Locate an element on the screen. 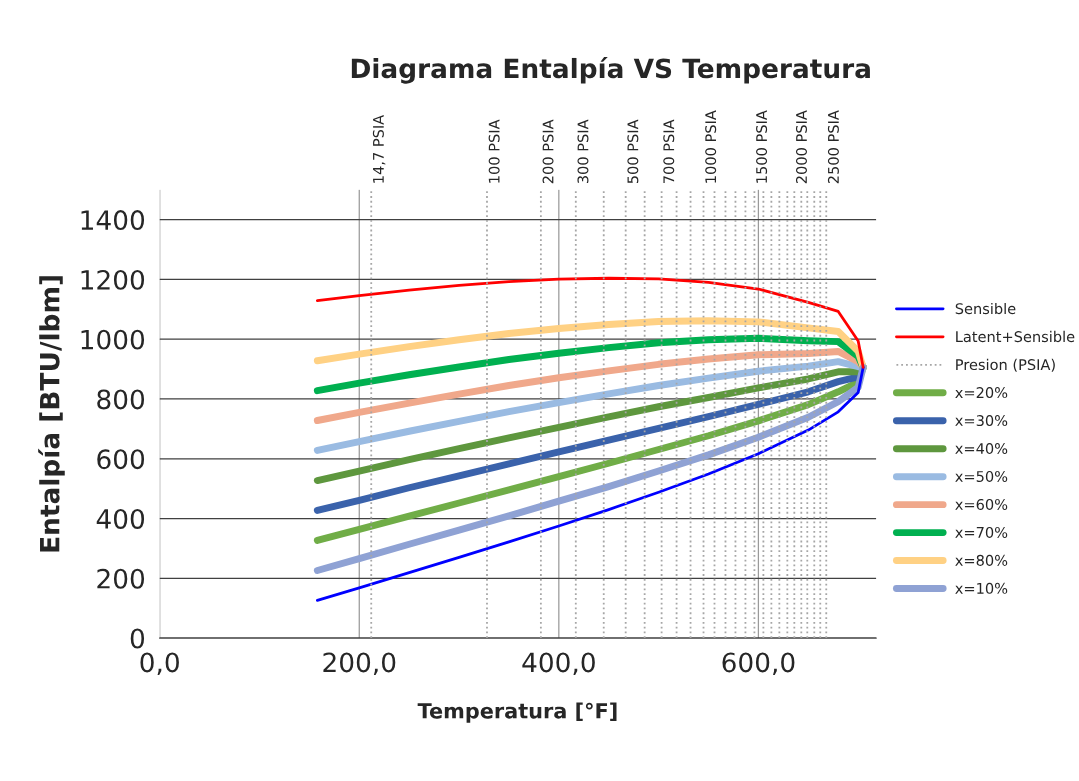  legend-label: x=60% is located at coordinates (981, 504).